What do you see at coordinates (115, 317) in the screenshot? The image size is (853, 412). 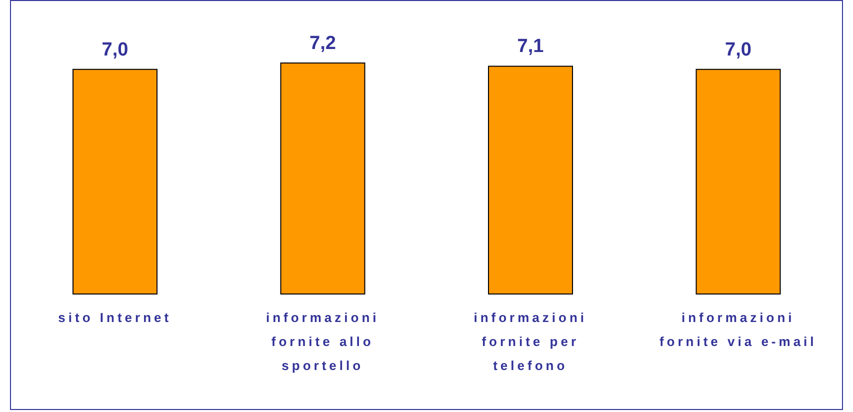 I see `x-tick-label: sito Internet` at bounding box center [115, 317].